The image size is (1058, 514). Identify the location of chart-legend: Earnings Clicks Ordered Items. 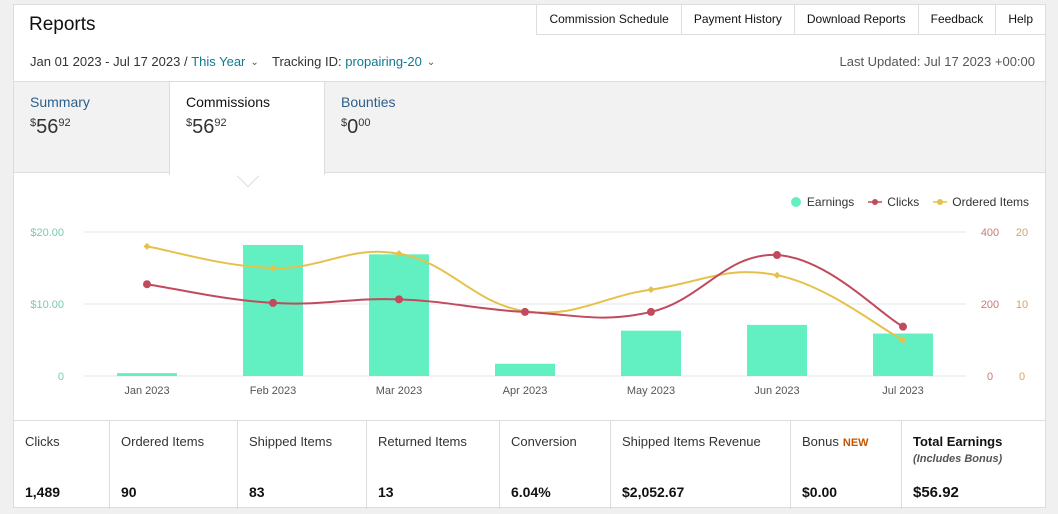
(902, 202).